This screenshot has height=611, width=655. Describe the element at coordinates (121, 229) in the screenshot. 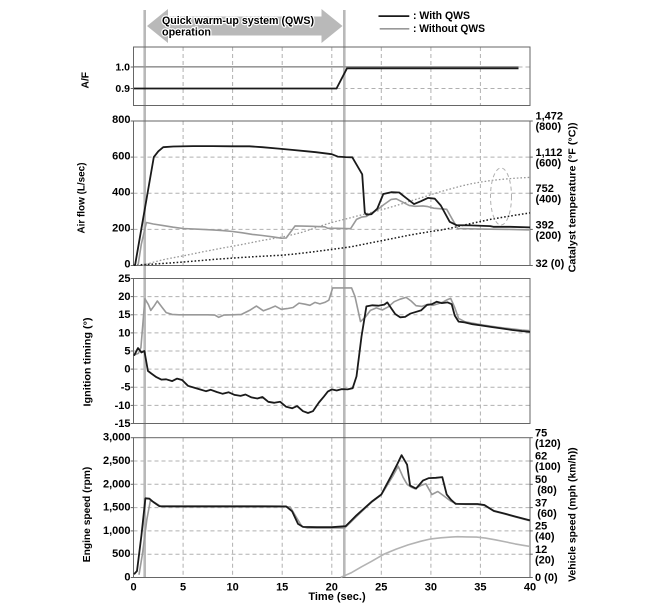

I see `svg-text: 200` at that location.